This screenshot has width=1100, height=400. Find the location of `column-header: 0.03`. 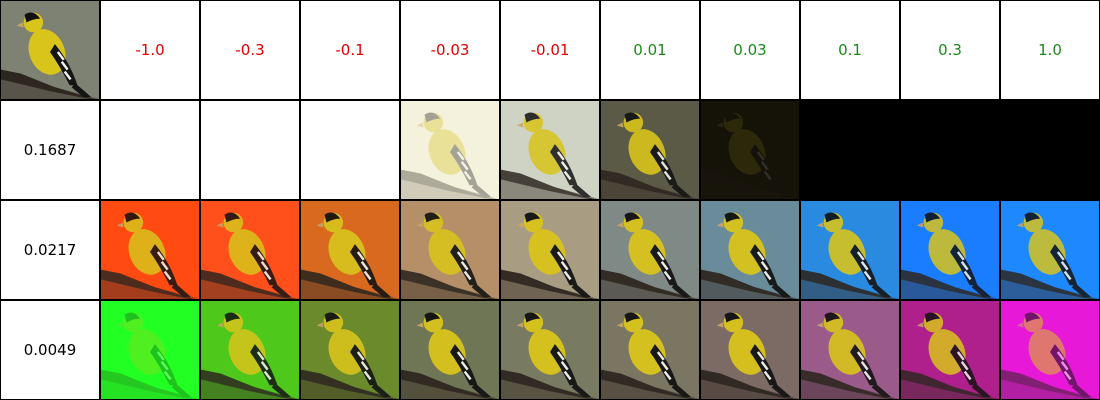

column-header: 0.03 is located at coordinates (750, 50).